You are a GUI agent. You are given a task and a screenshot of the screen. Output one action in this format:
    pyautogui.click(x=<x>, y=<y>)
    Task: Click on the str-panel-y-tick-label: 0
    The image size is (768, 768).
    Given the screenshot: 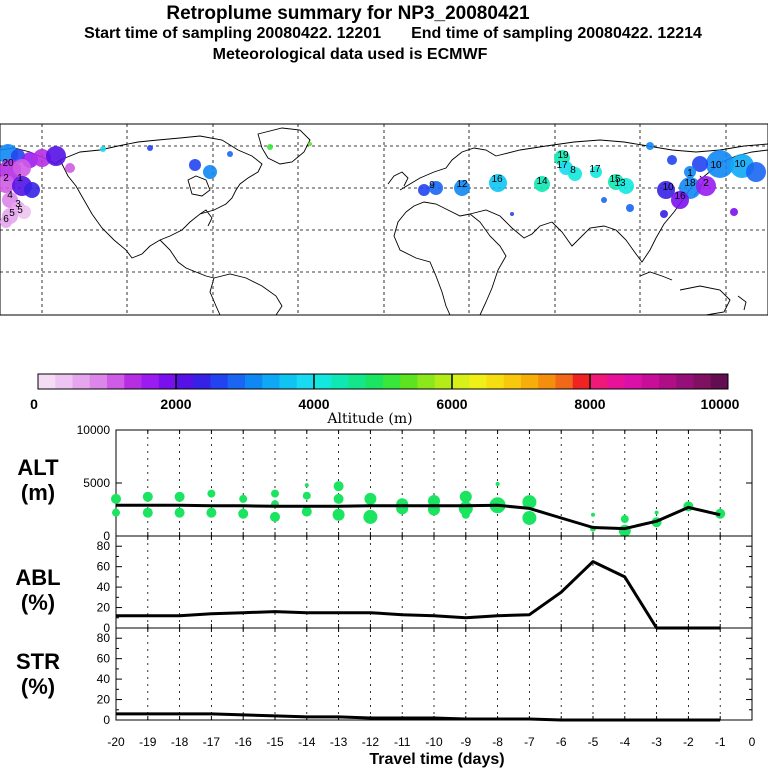 What is the action you would take?
    pyautogui.click(x=106, y=720)
    